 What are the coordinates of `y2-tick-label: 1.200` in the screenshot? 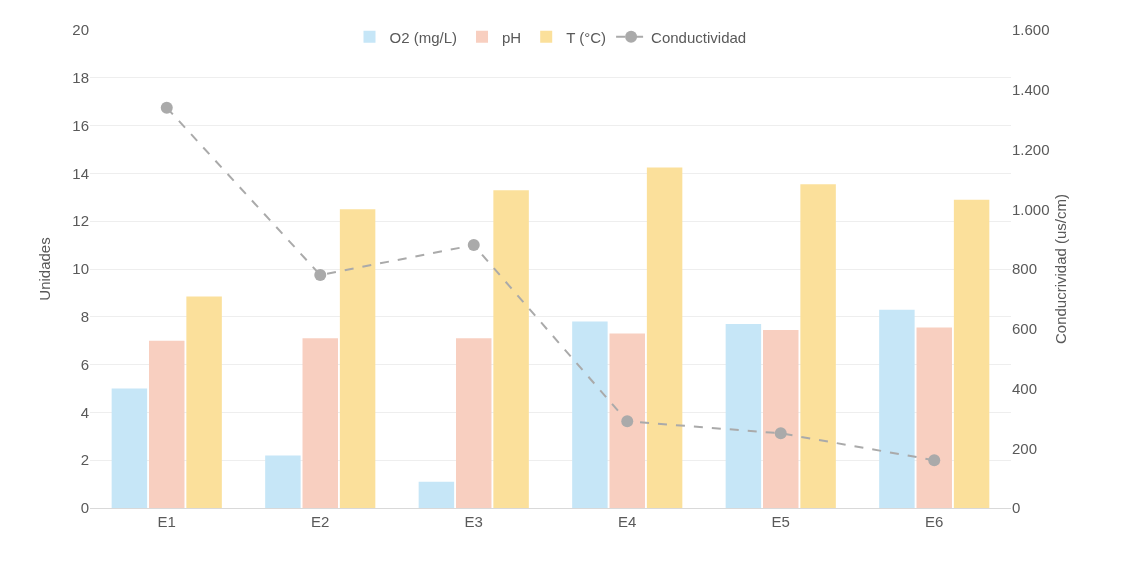 It's located at (1031, 149).